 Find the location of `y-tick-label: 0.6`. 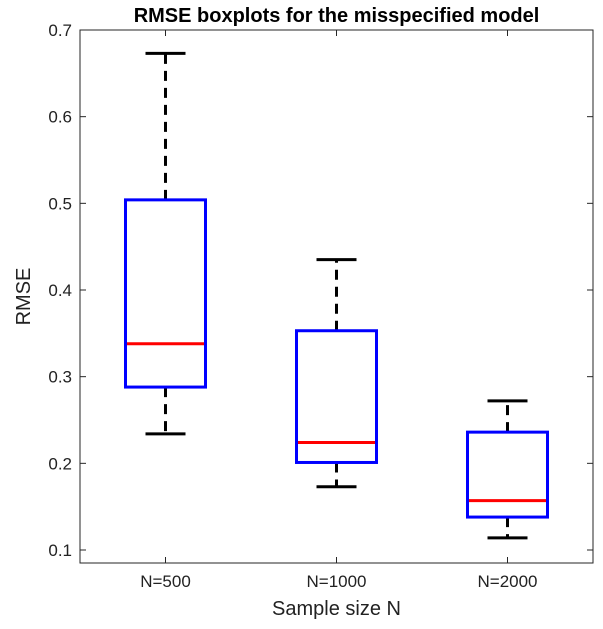

y-tick-label: 0.6 is located at coordinates (60, 117).